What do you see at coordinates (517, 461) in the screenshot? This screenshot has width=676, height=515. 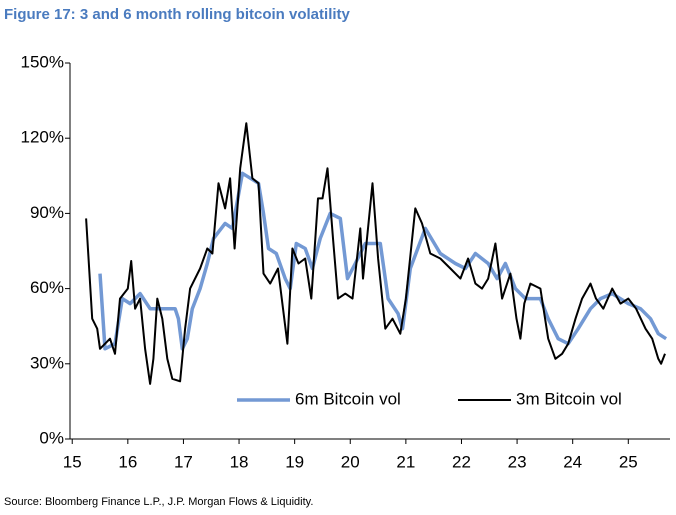 I see `x-tick-label: 23` at bounding box center [517, 461].